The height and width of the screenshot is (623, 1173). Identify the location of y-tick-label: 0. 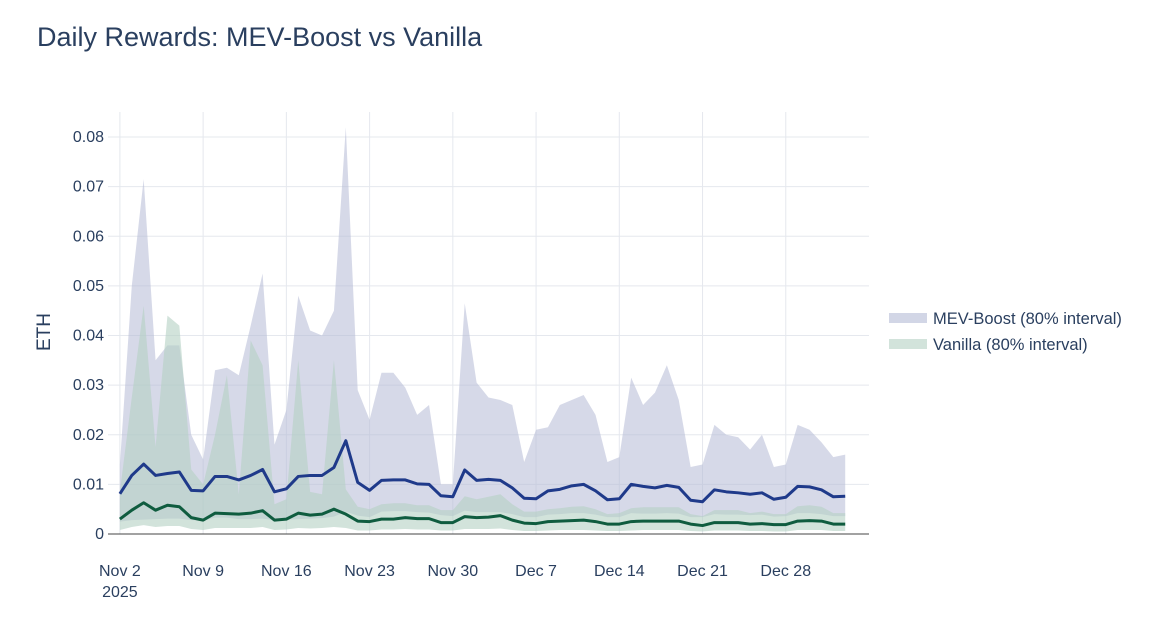
(99, 534).